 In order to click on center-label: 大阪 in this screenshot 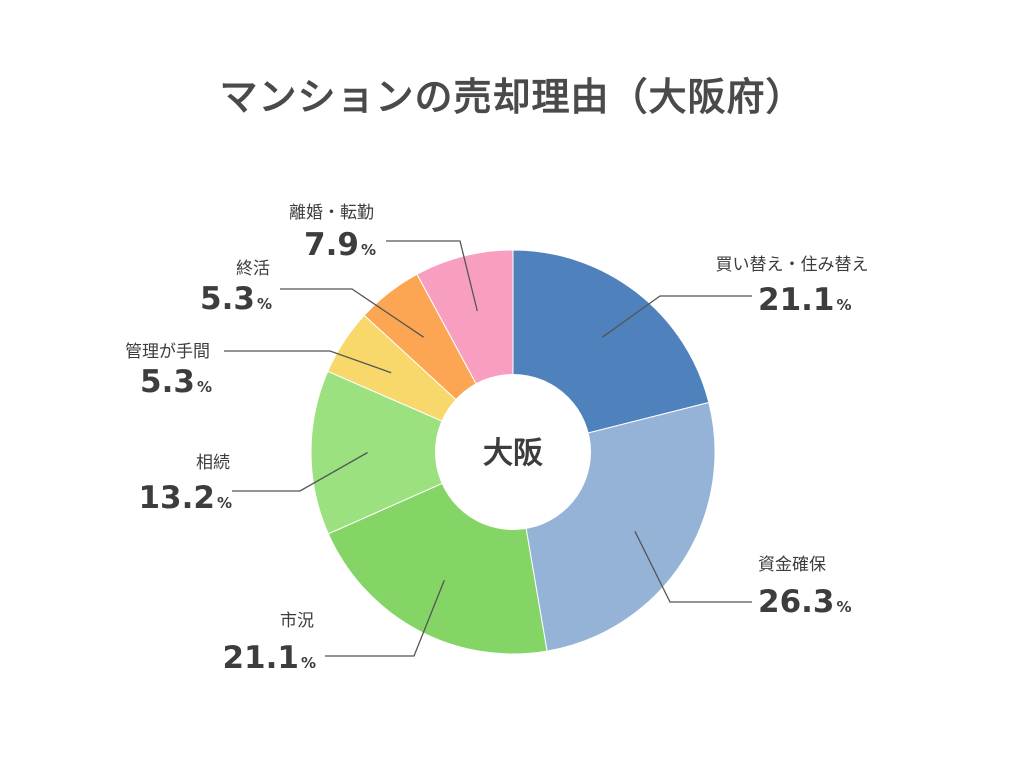, I will do `click(513, 453)`.